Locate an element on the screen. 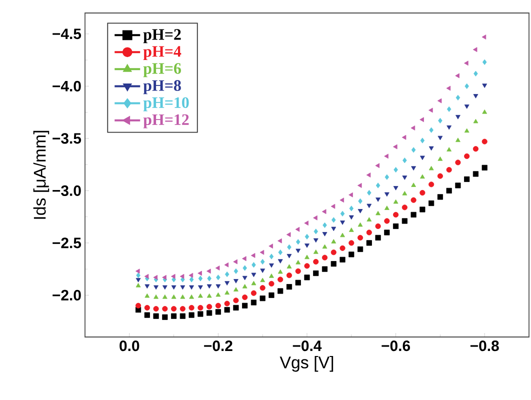  y-axis-title: Ids [μA/mm] is located at coordinates (41, 174).